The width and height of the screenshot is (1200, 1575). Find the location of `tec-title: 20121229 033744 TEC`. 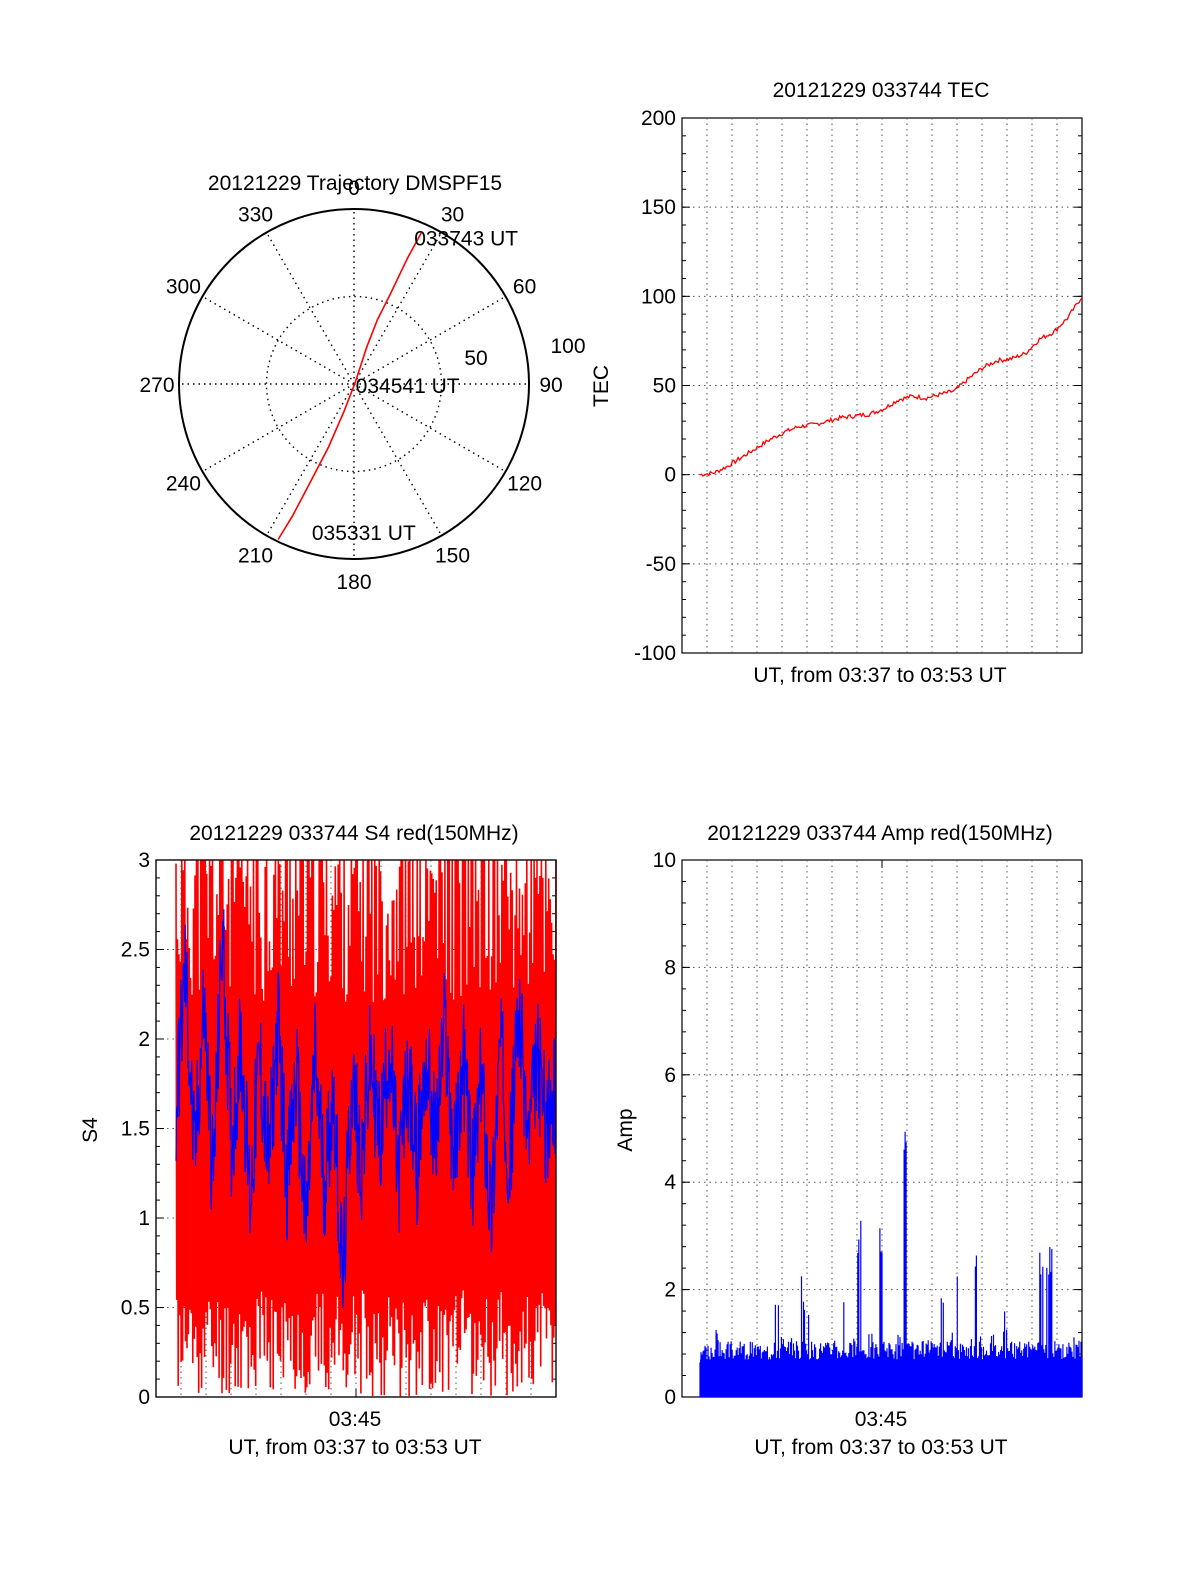

tec-title: 20121229 033744 TEC is located at coordinates (881, 90).